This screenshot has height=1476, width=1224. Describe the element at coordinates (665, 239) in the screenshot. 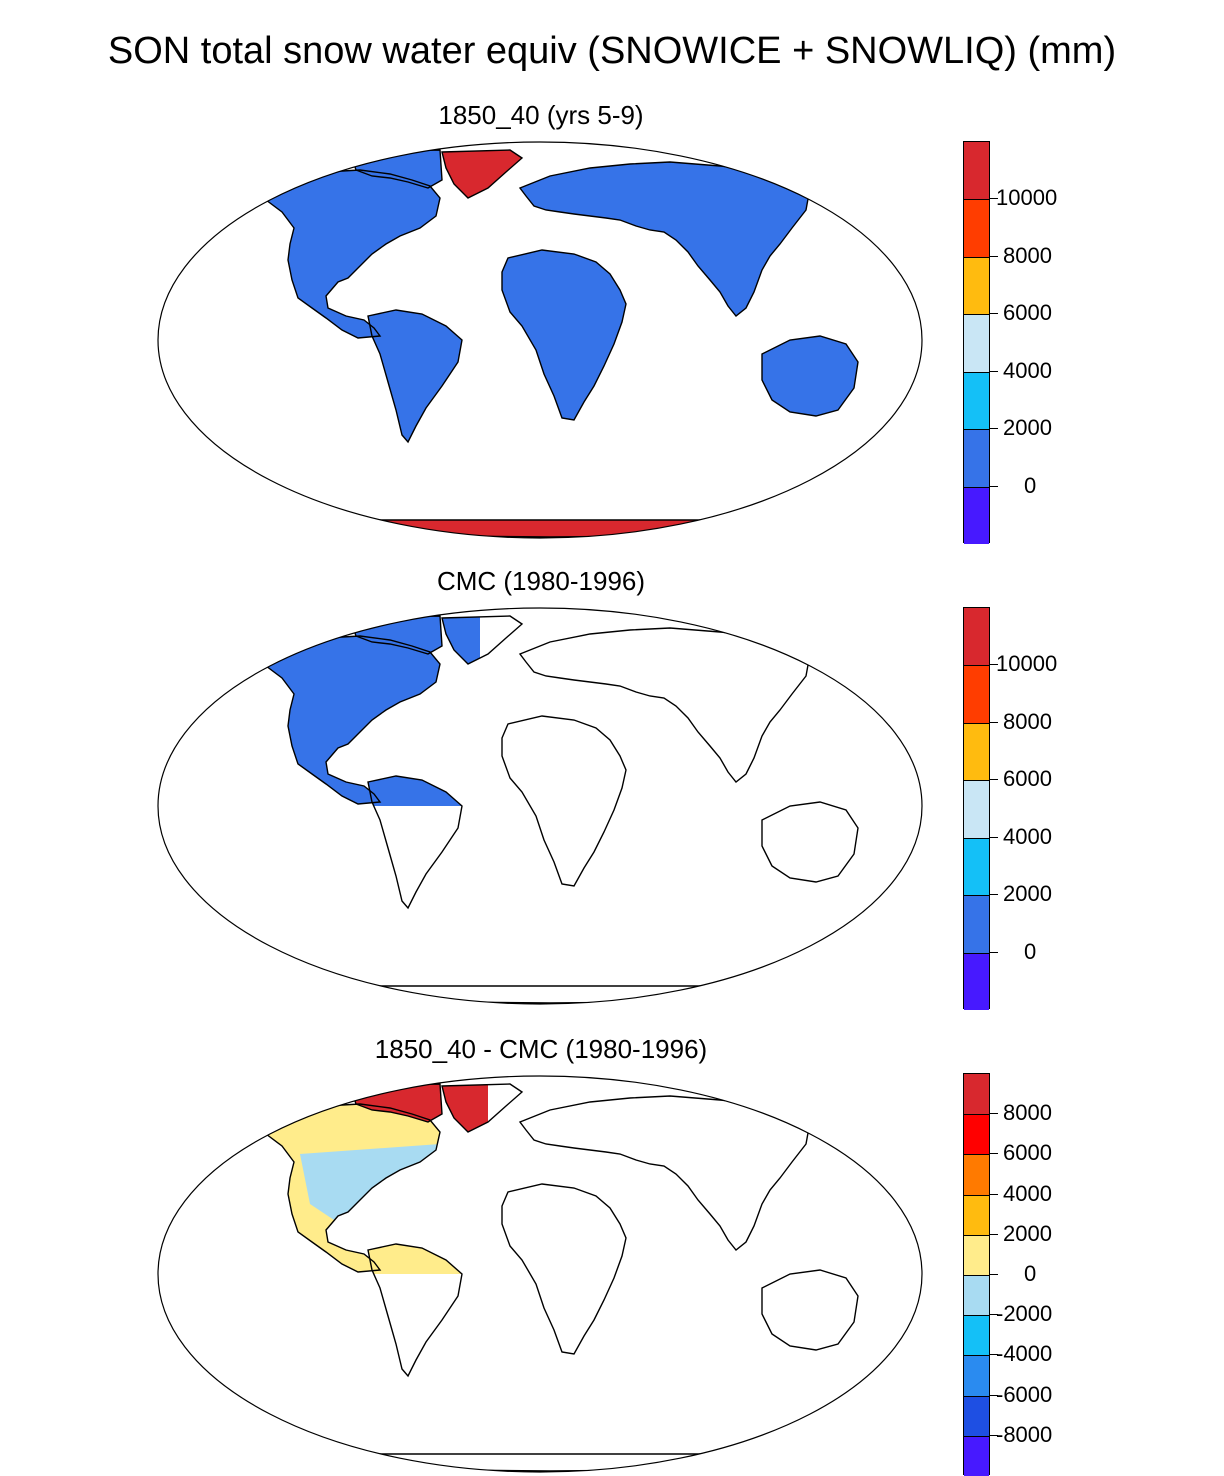

I see `land-fill-eurasia` at that location.